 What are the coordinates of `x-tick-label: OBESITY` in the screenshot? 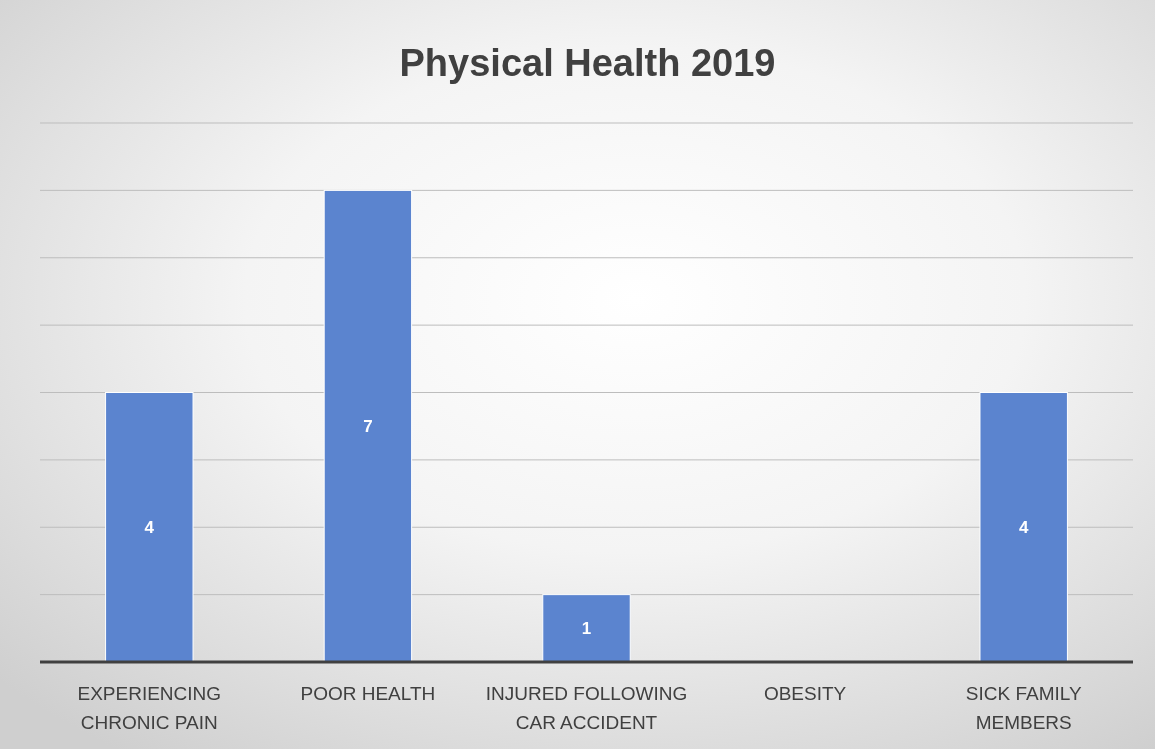 It's located at (805, 693).